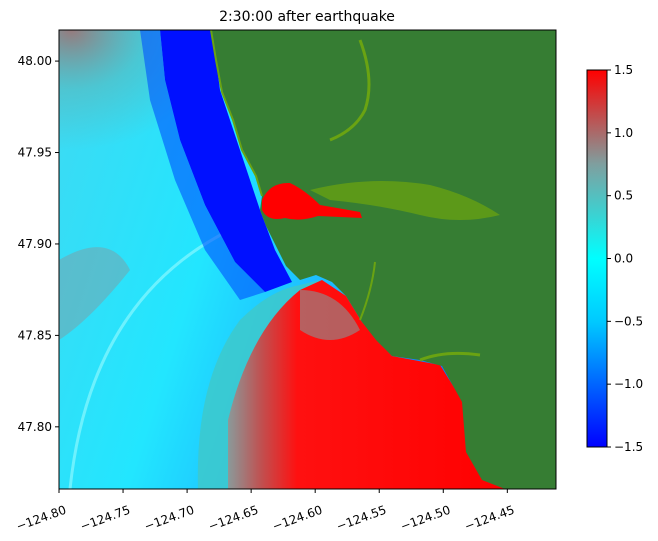 This screenshot has width=658, height=541. Describe the element at coordinates (623, 70) in the screenshot. I see `colorbar-tick-label: 1.5` at that location.